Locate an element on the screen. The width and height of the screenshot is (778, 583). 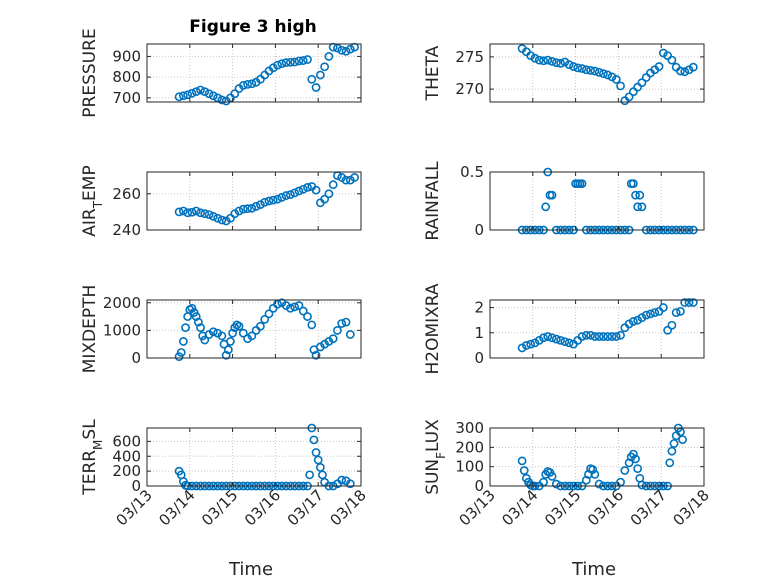
y-axis-label: RAINFALL is located at coordinates (433, 201).